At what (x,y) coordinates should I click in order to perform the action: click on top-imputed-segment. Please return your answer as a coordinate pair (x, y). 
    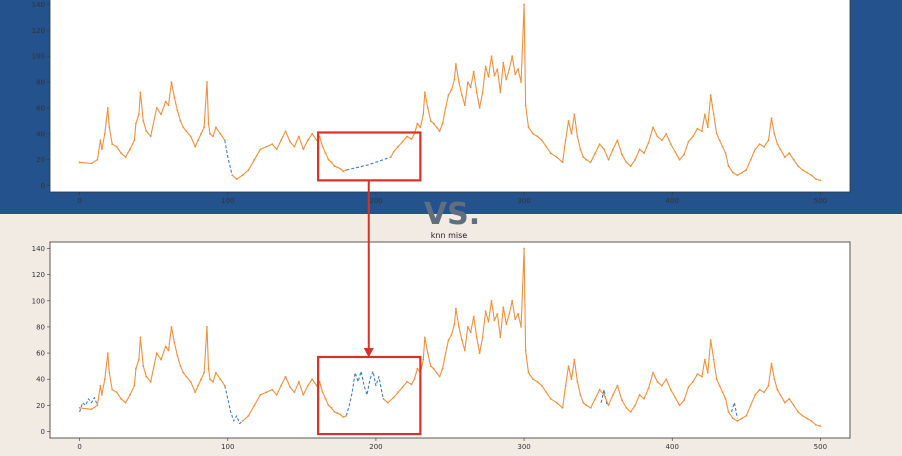
    Looking at the image, I should click on (228, 158).